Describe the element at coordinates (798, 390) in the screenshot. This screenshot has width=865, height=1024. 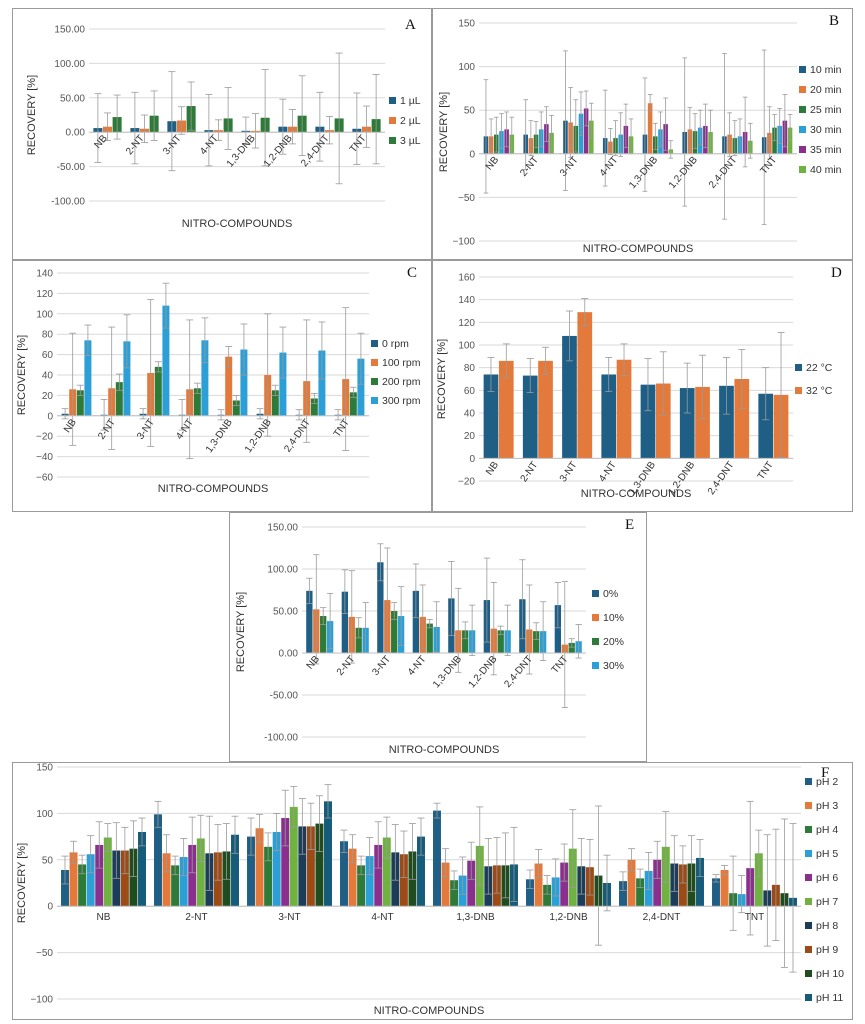
I see `chart-d-legend-swatch` at that location.